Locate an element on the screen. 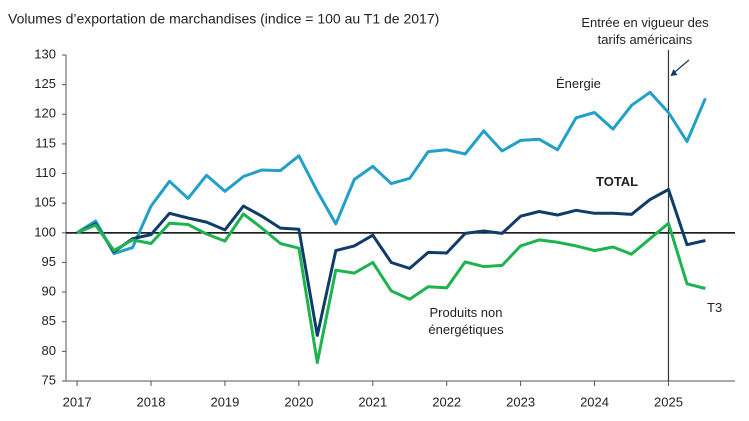 Image resolution: width=749 pixels, height=421 pixels. y-tick-label: 75 is located at coordinates (49, 379).